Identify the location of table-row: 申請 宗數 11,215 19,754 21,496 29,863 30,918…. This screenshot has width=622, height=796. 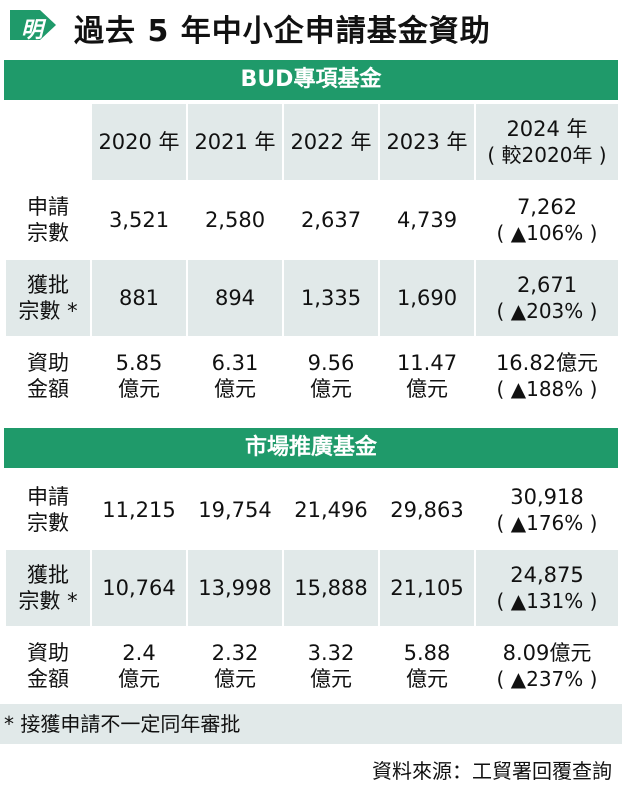
(312, 510).